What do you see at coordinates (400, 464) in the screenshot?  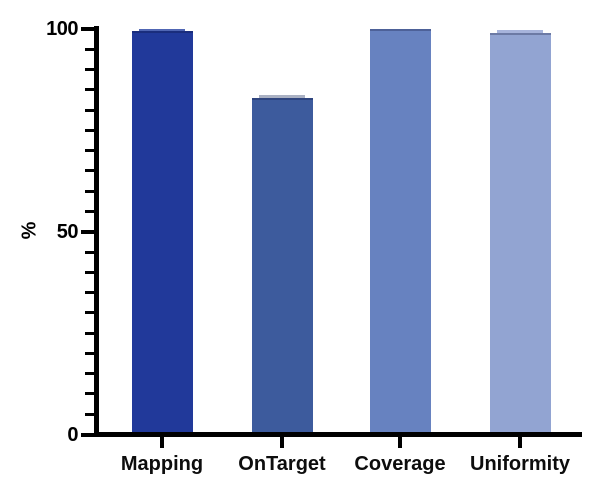 I see `x-category-label: Coverage` at bounding box center [400, 464].